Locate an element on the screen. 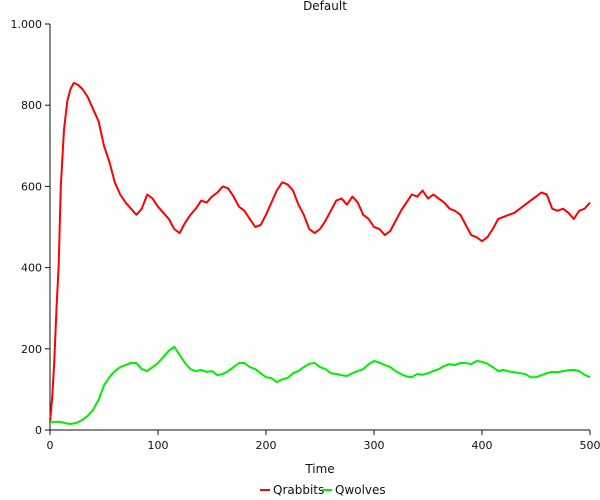 This screenshot has height=500, width=600. x-axis-title: Time is located at coordinates (319, 469).